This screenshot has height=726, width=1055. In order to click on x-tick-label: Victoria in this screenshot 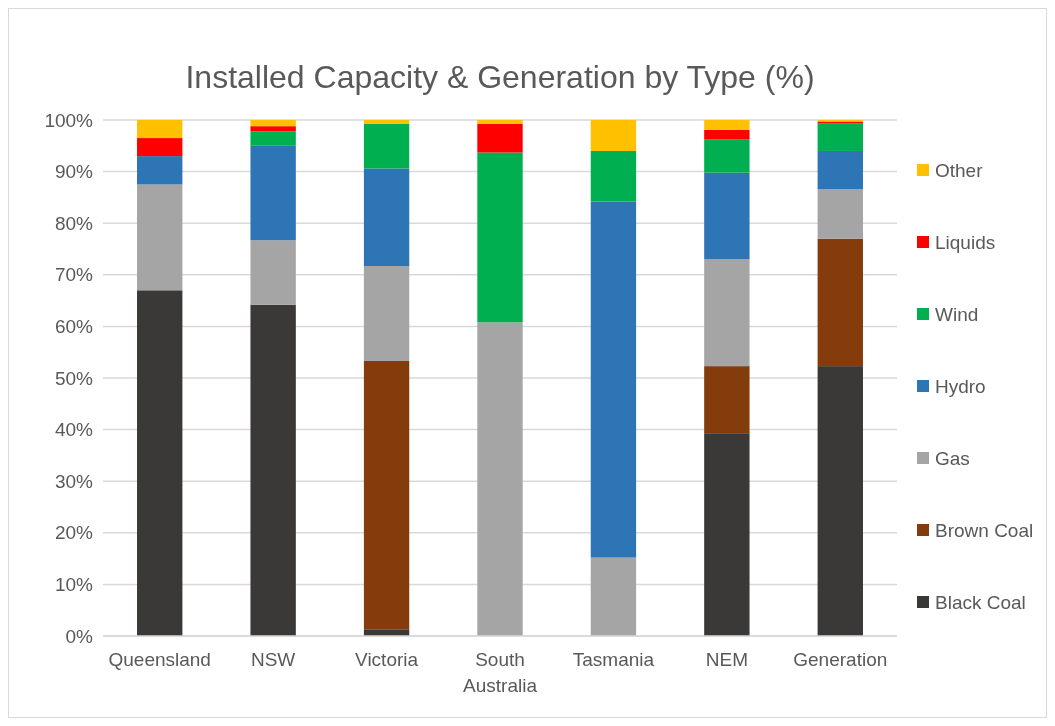, I will do `click(387, 659)`.